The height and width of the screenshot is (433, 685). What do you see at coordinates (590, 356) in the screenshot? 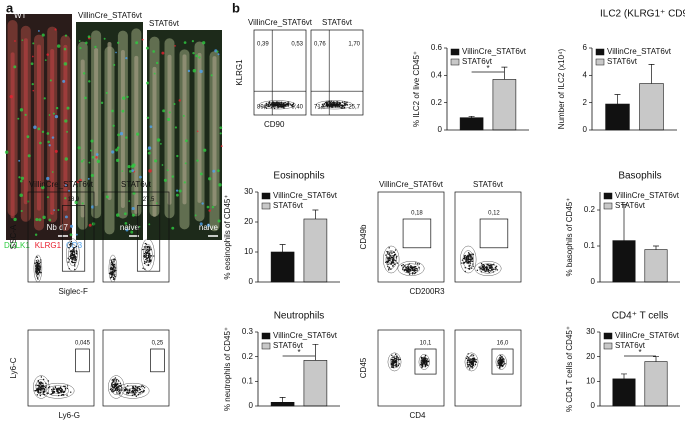
I see `y-tick-label: 20` at bounding box center [590, 356].